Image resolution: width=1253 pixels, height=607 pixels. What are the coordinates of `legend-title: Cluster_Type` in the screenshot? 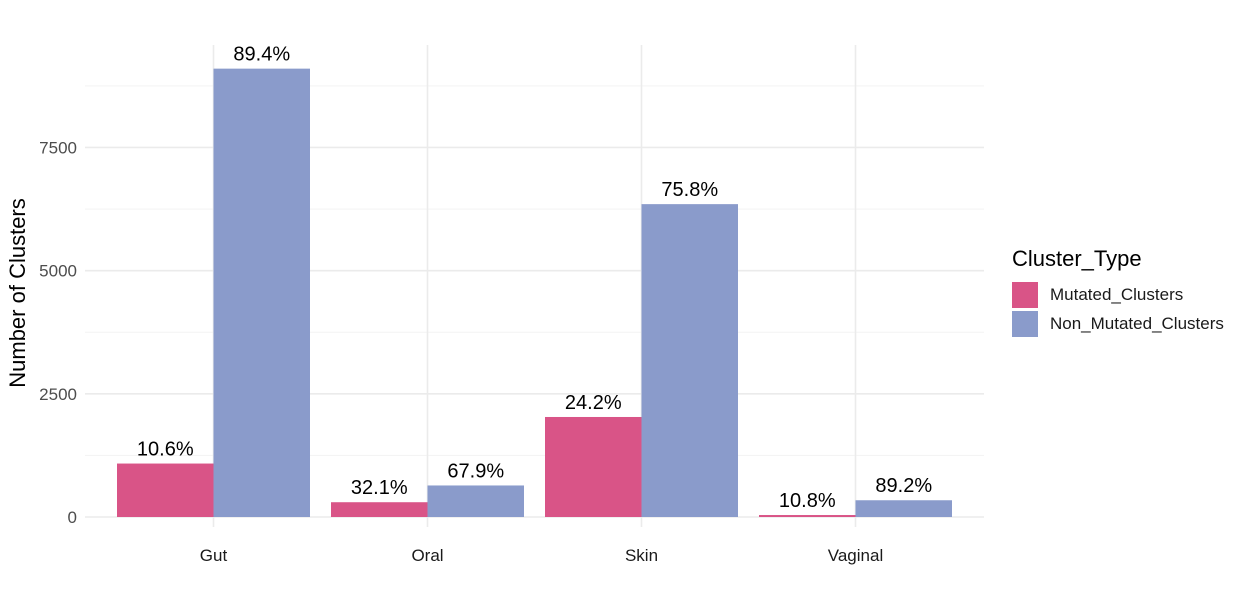 It's located at (1077, 258).